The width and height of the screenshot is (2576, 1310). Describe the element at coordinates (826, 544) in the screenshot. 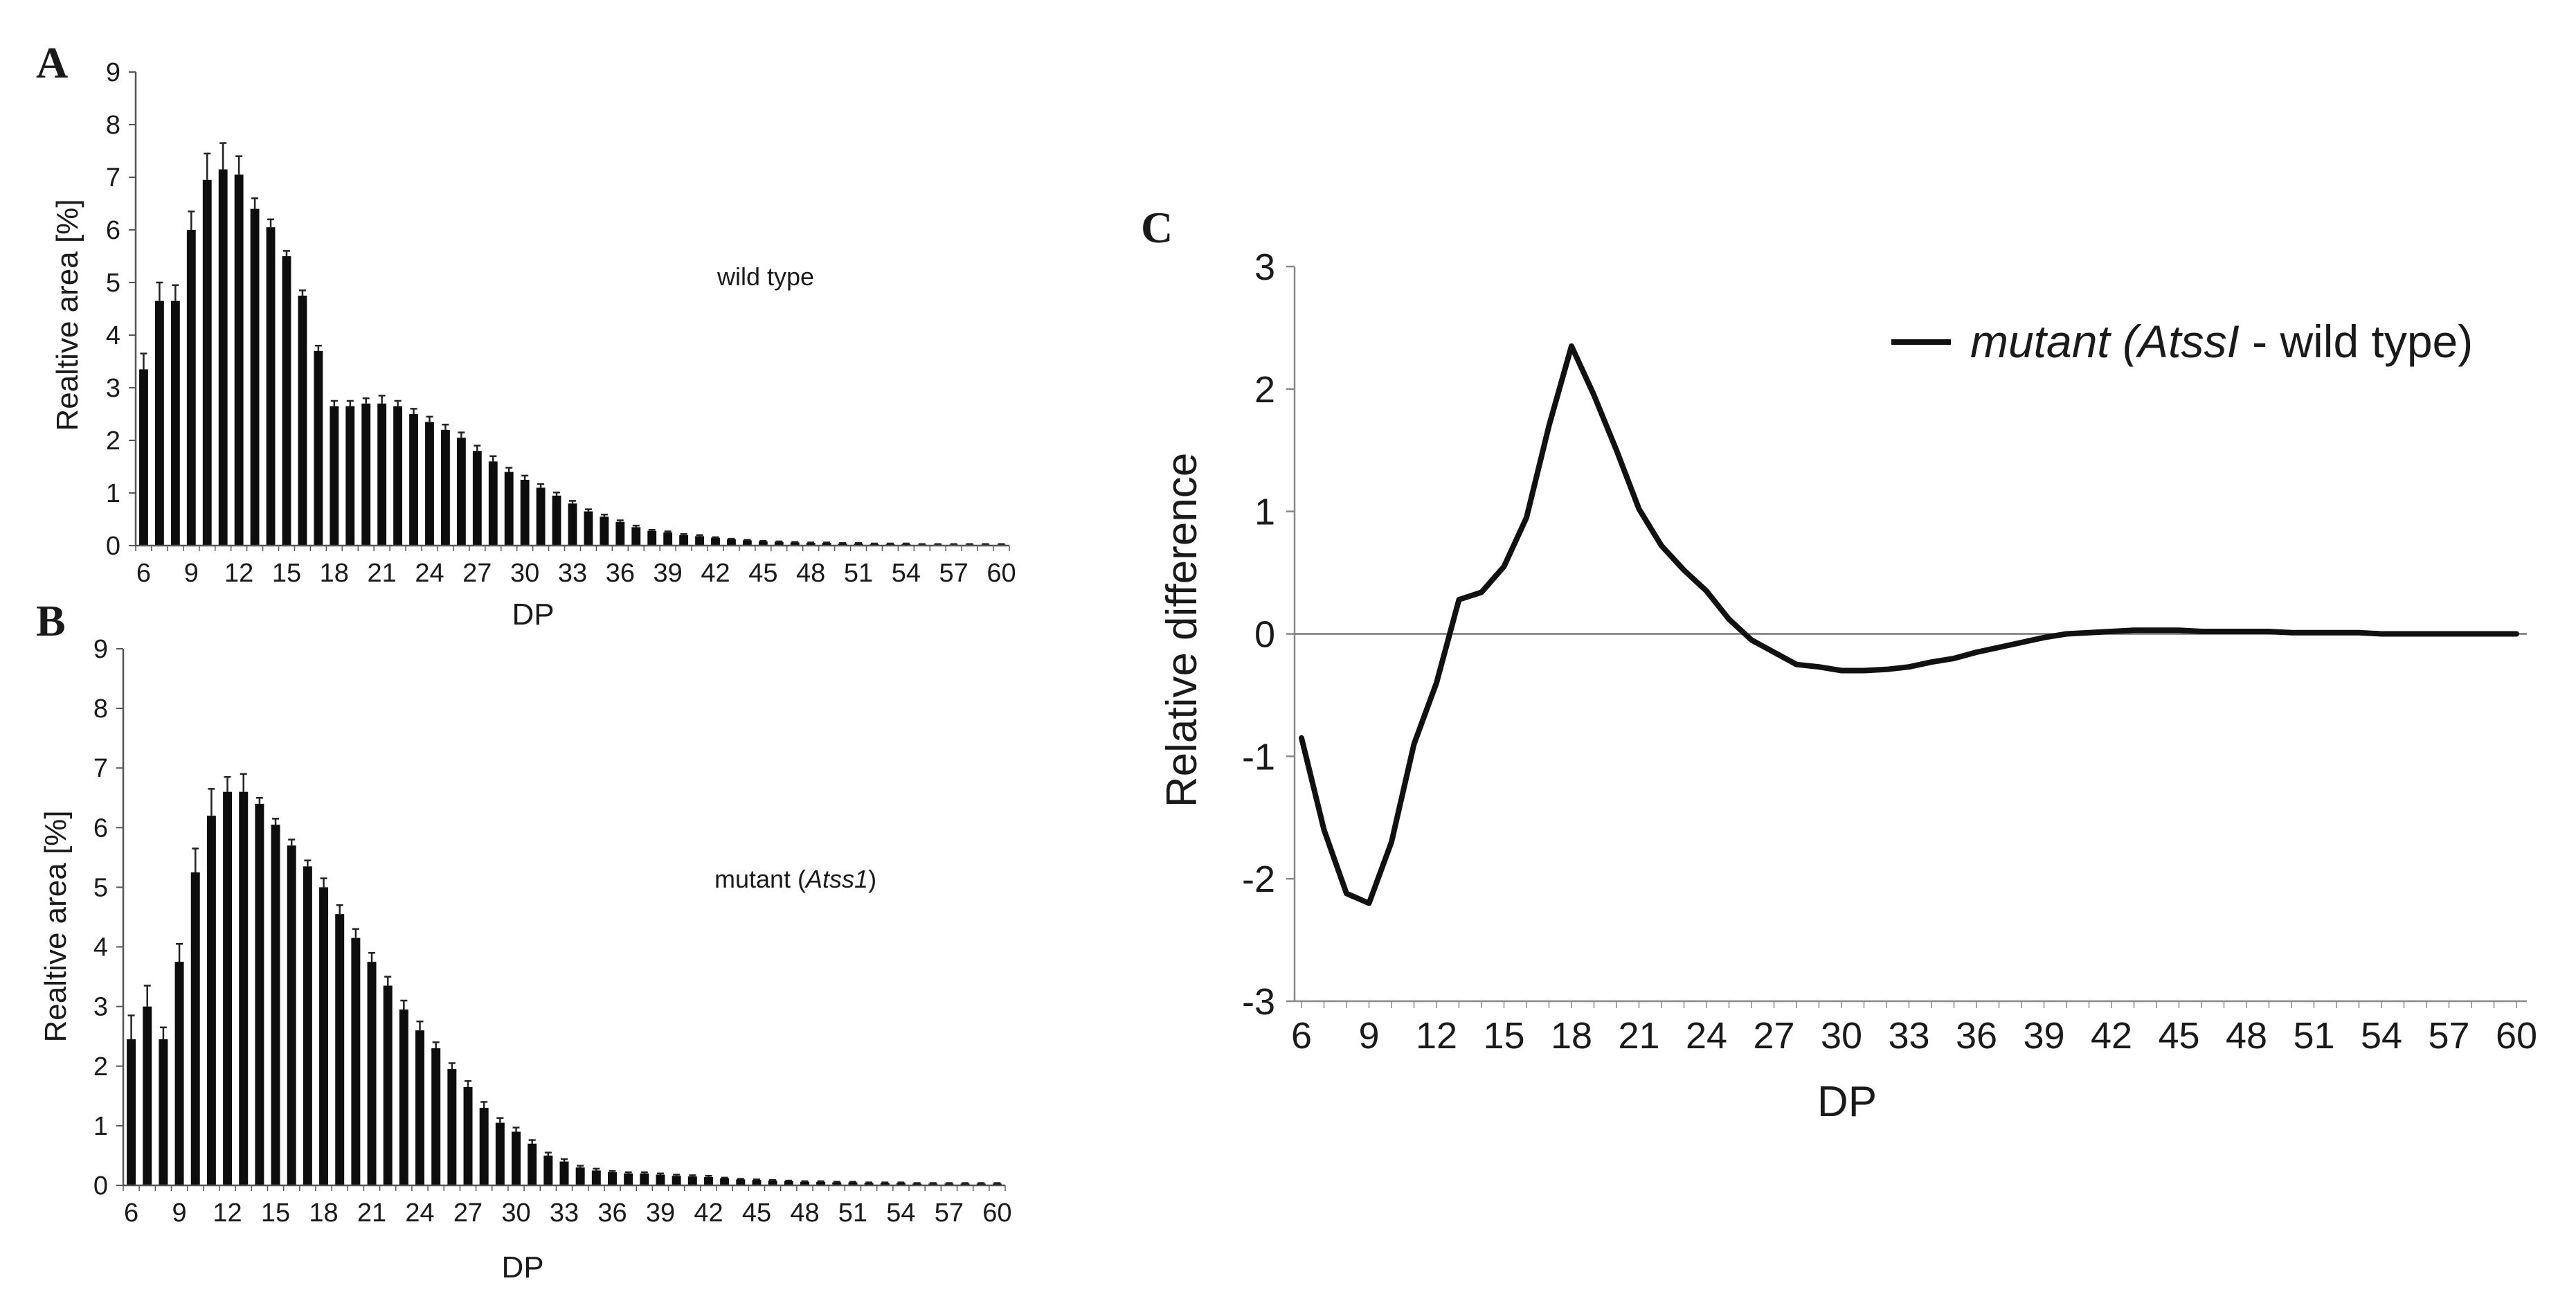

I see `bar-a-dp49` at that location.